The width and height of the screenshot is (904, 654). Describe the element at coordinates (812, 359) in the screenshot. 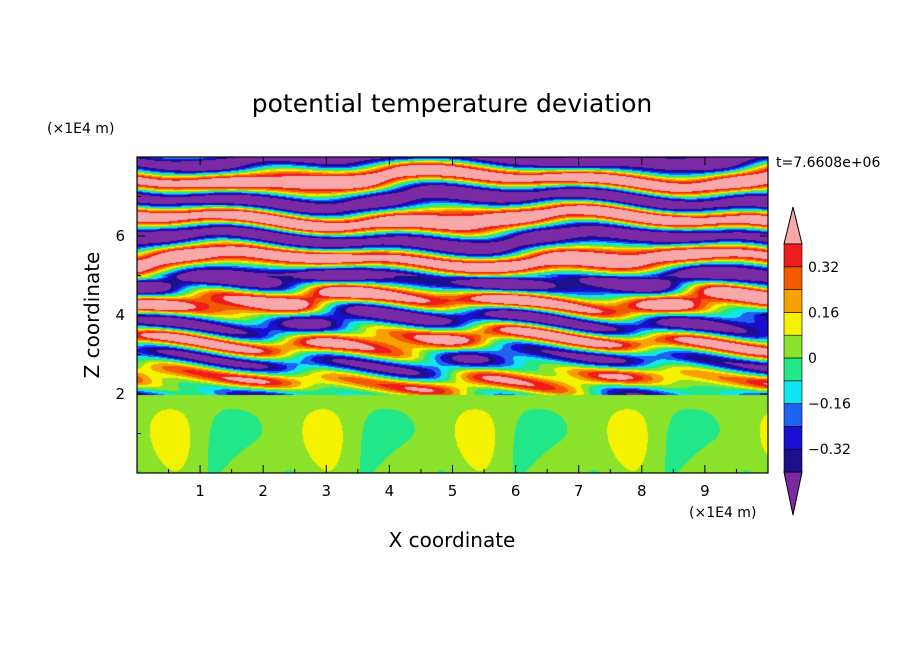

I see `colorbar-tick-label: 0` at that location.